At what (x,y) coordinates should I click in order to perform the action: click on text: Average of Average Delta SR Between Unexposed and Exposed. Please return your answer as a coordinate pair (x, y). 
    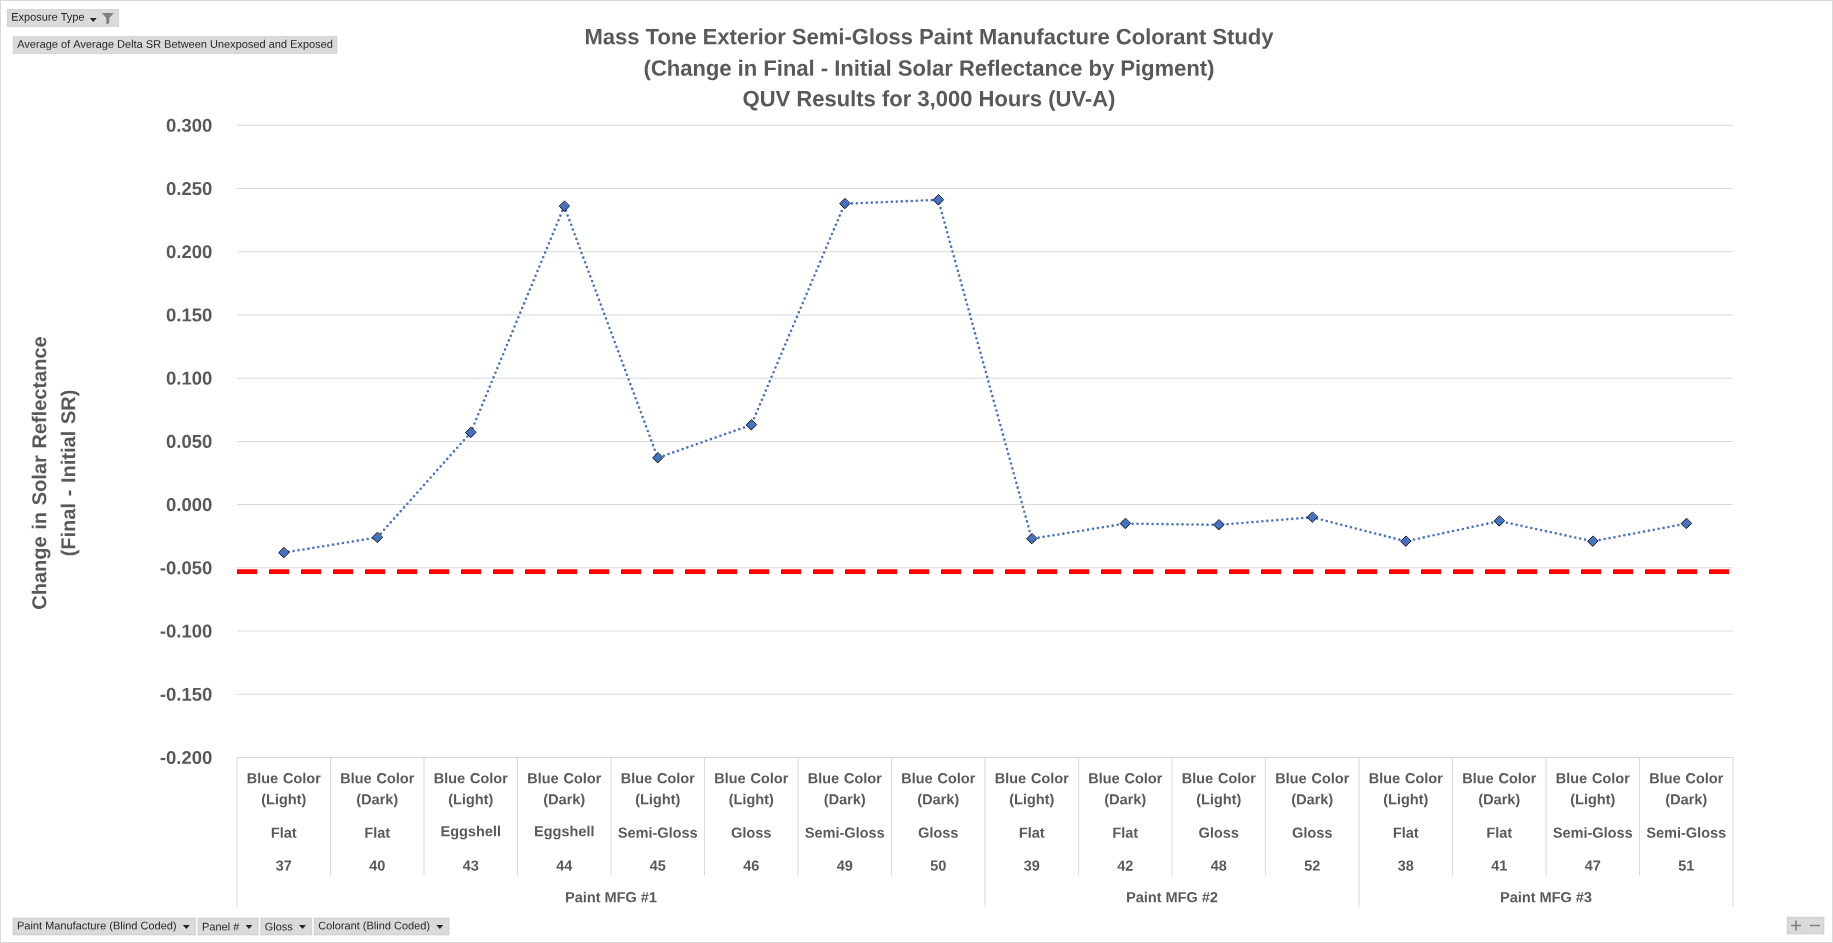
    Looking at the image, I should click on (175, 45).